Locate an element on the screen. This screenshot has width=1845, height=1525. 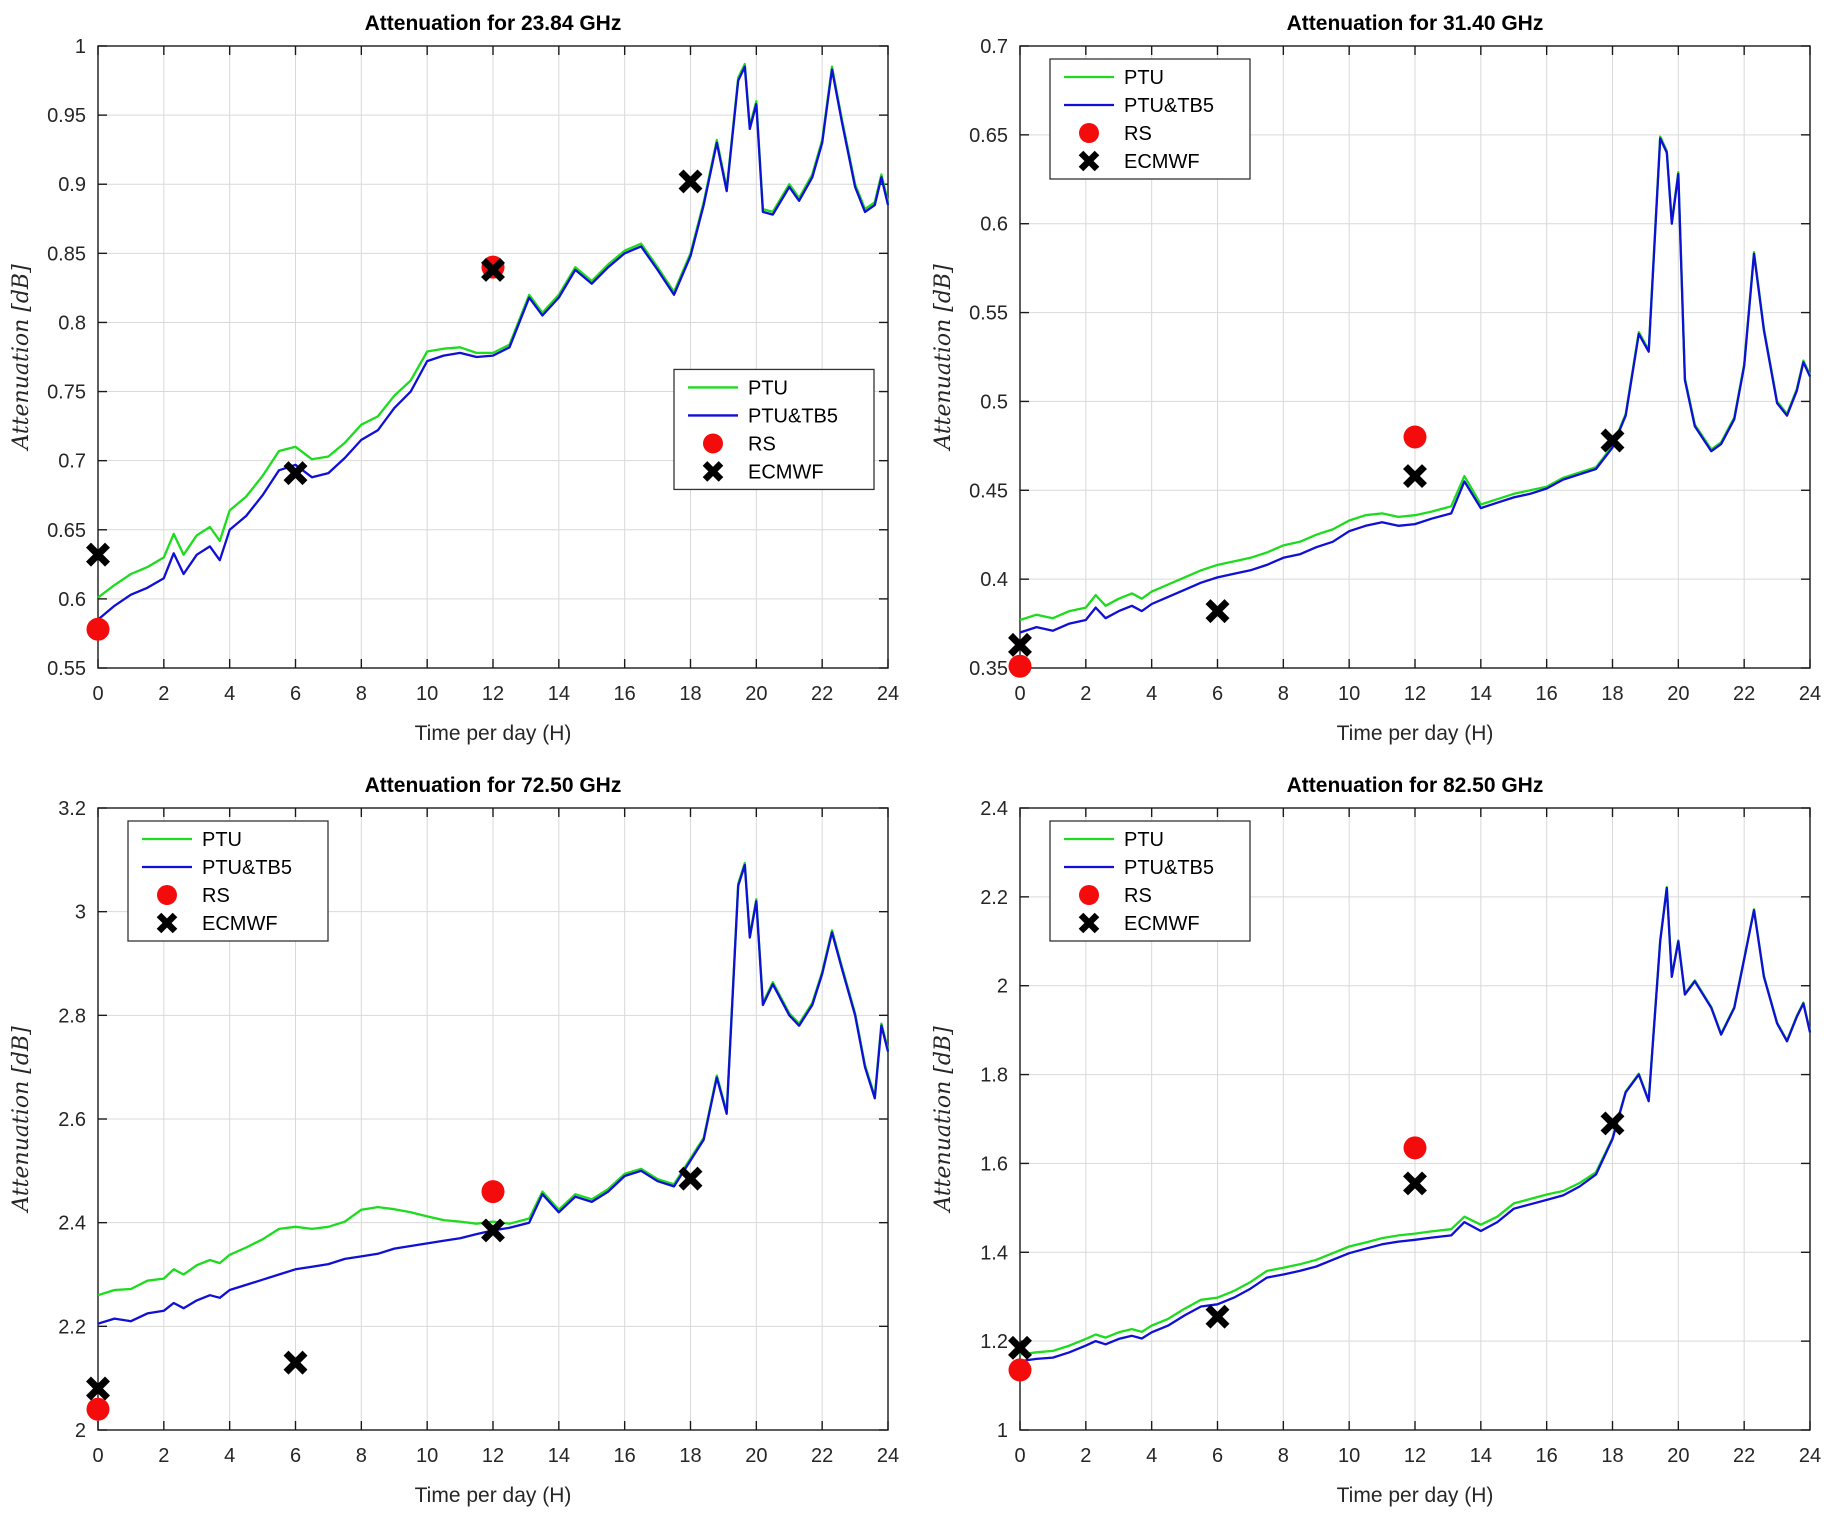
x-tick-label: 24 is located at coordinates (888, 694).